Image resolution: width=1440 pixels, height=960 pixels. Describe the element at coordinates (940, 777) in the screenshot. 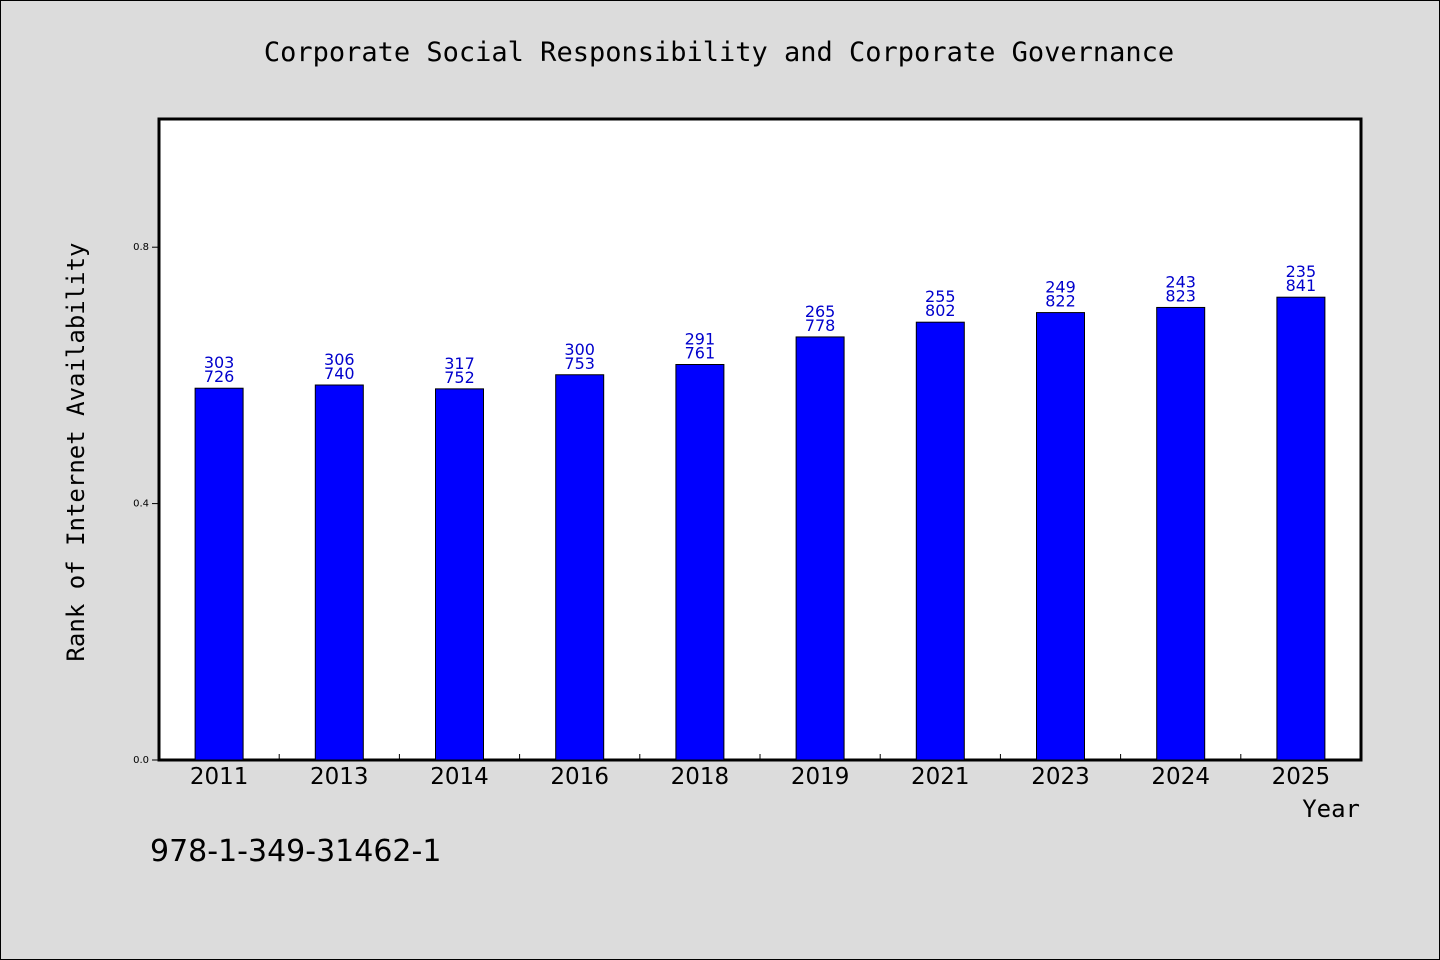

I see `x-tick-label: 2021` at that location.